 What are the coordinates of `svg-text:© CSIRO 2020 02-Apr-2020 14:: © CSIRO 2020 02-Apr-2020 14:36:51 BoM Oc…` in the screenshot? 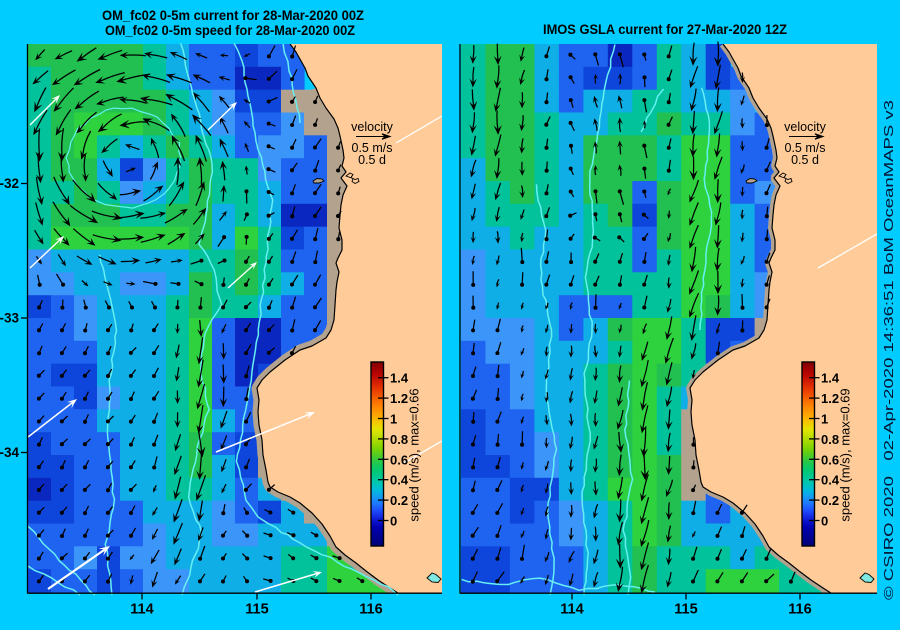 It's located at (889, 350).